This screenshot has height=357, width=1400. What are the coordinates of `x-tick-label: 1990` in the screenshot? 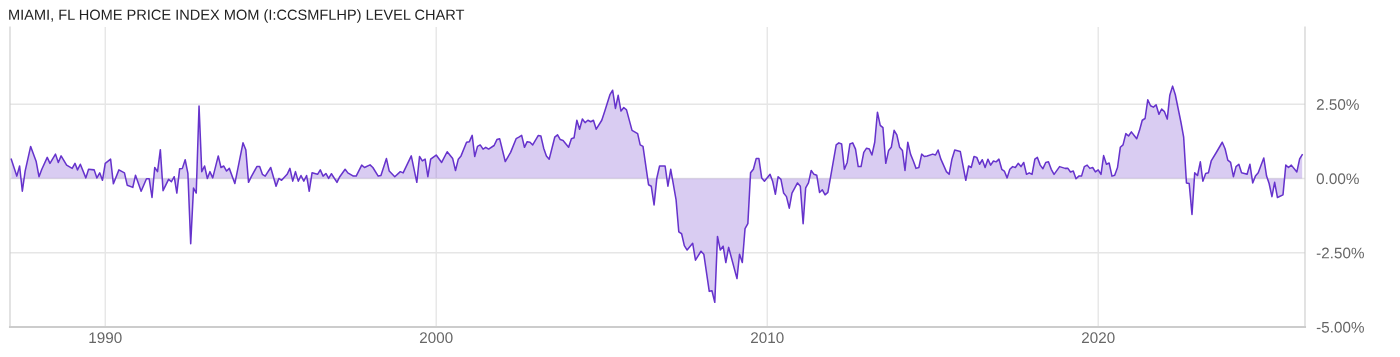 It's located at (105, 338).